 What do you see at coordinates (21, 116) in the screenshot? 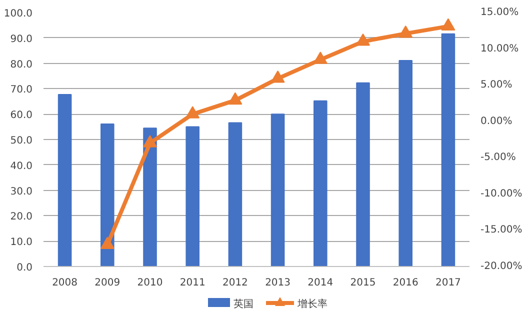
I see `y-tick-label: 60.0` at bounding box center [21, 116].